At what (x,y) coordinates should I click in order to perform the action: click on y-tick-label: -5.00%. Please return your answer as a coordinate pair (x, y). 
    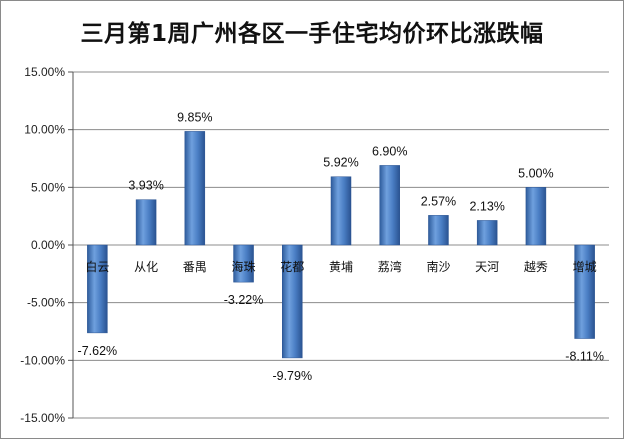
    Looking at the image, I should click on (46, 303).